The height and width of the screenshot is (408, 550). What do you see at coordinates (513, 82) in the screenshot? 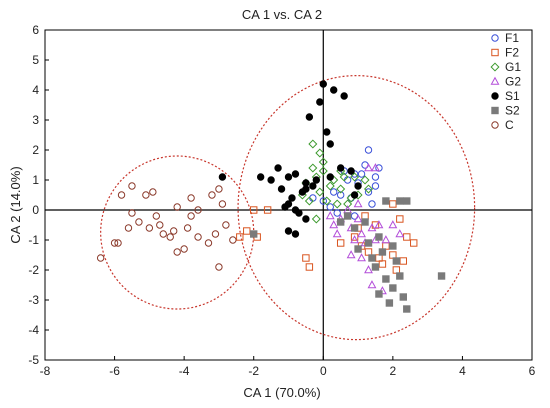
I see `legend-label-g2: G2` at bounding box center [513, 82].